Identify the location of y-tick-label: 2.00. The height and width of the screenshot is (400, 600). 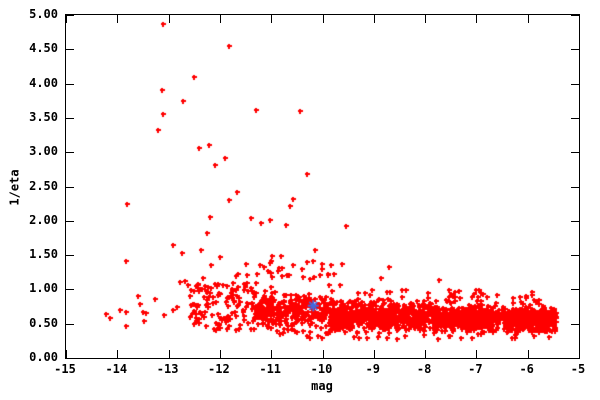
(43, 219).